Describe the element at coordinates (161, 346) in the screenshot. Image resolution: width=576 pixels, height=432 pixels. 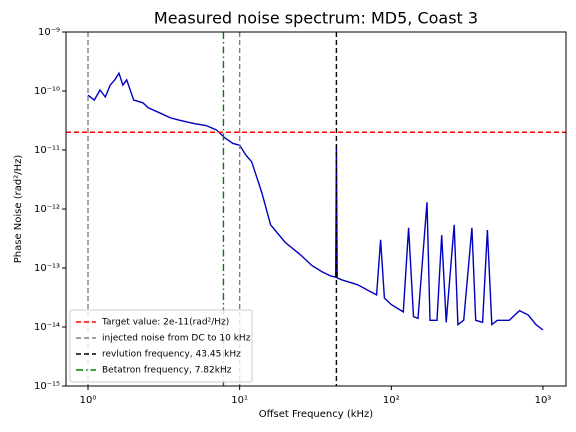
I see `legend-box` at that location.